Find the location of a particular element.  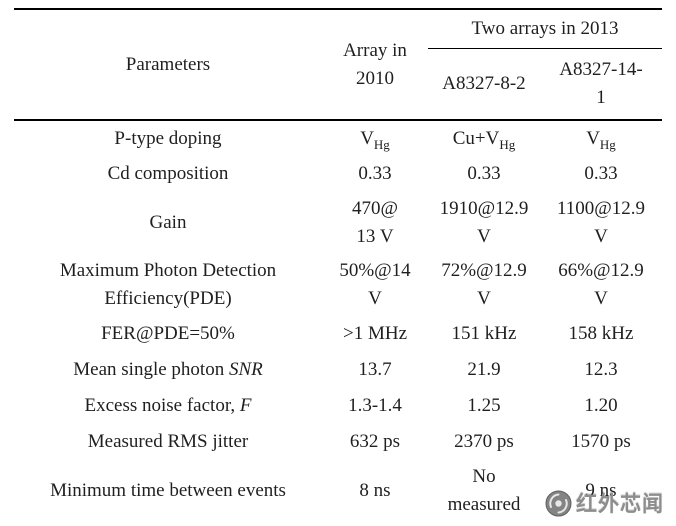

table-row: Gain 470@ 13 V 1910@12.9 V 1100@12.9 V is located at coordinates (338, 223).